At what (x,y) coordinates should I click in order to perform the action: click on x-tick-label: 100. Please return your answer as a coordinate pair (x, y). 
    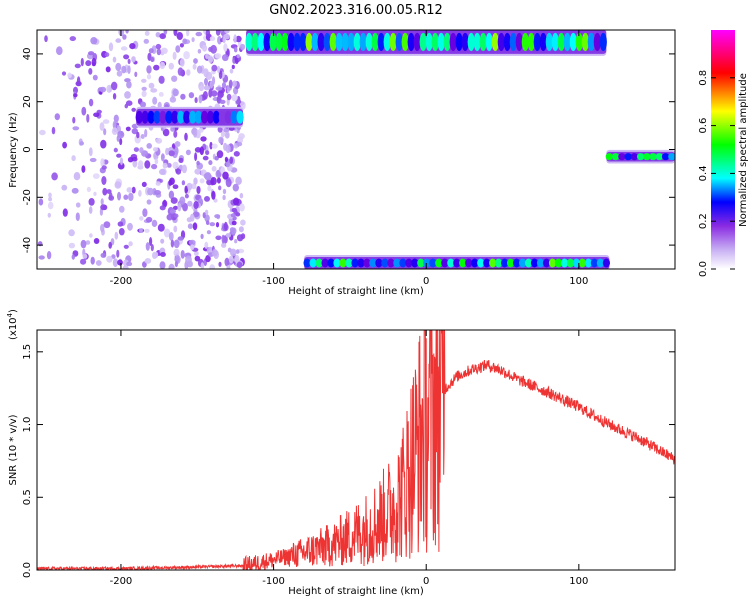
    Looking at the image, I should click on (578, 281).